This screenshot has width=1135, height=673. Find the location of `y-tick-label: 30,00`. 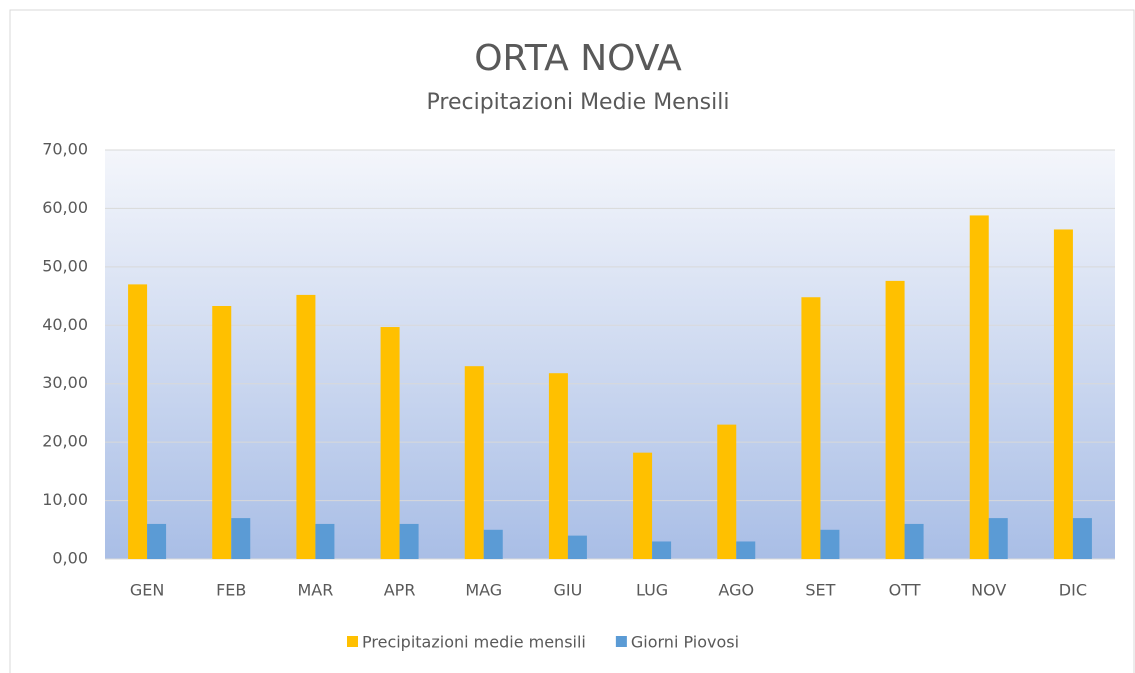

y-tick-label: 30,00 is located at coordinates (65, 382).